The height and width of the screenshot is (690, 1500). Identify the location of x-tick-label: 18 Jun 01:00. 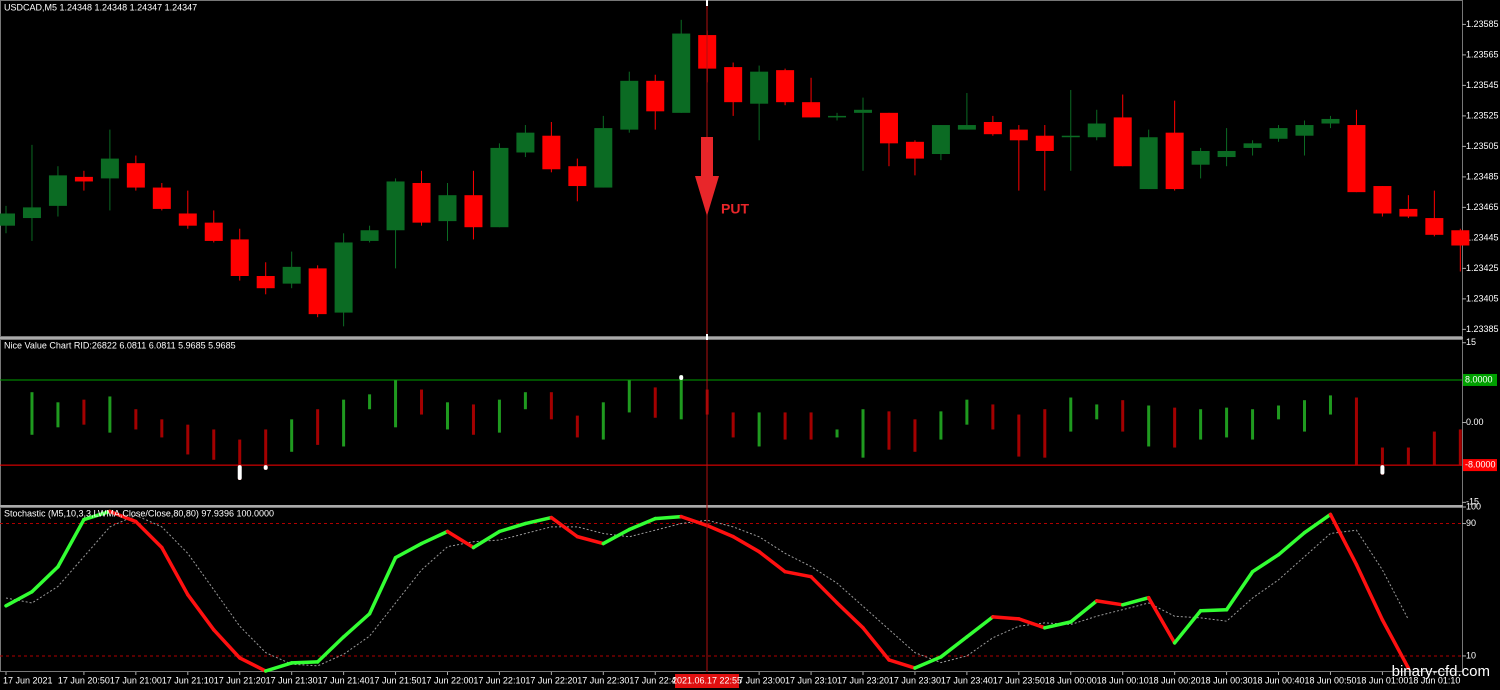
(1382, 680).